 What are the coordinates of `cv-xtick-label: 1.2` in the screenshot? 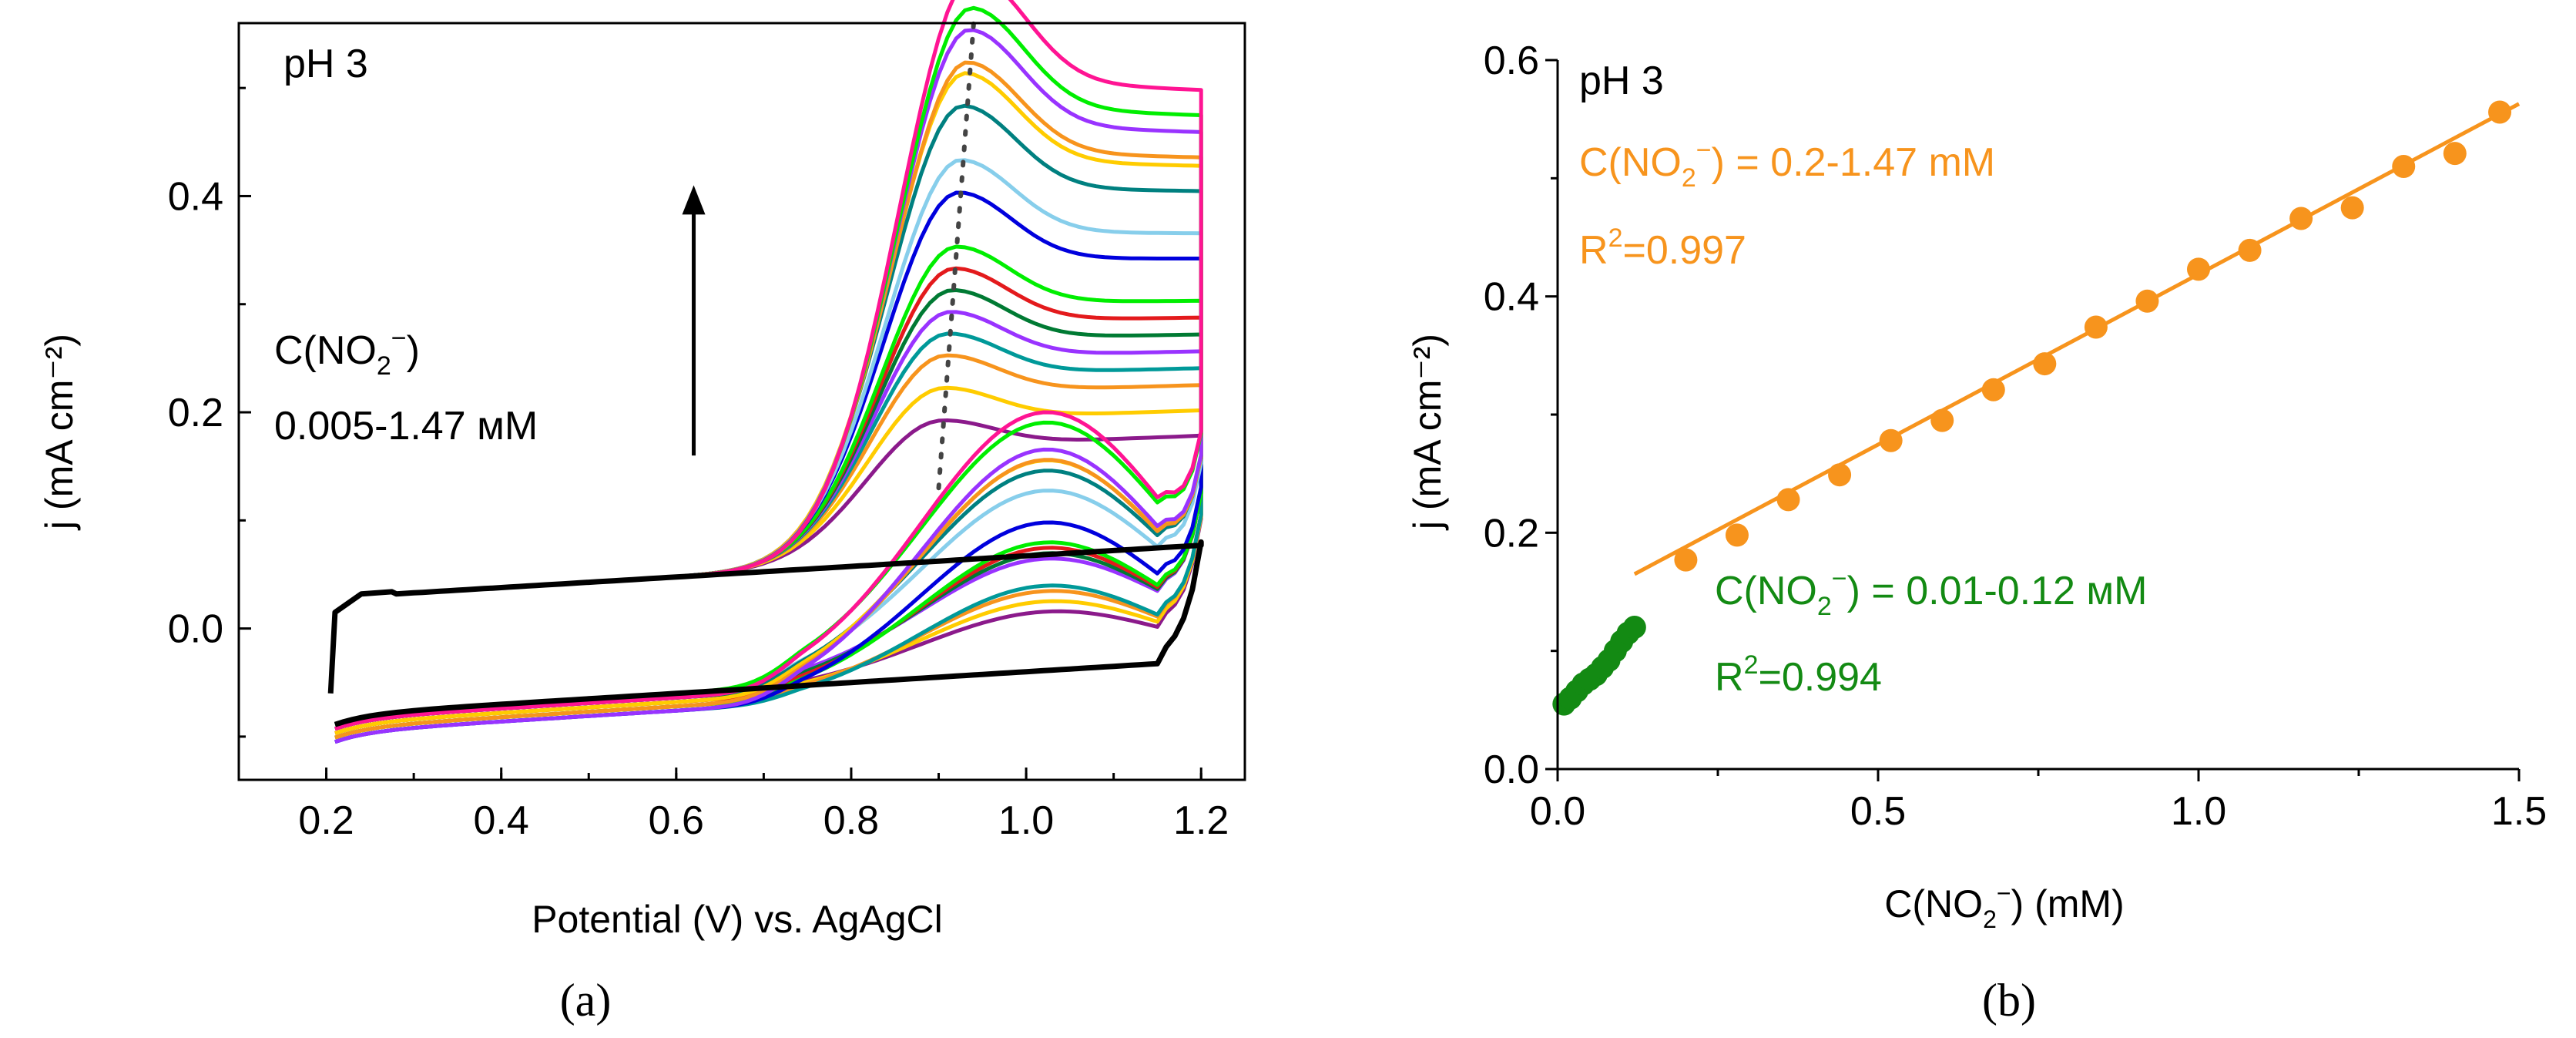 It's located at (1201, 820).